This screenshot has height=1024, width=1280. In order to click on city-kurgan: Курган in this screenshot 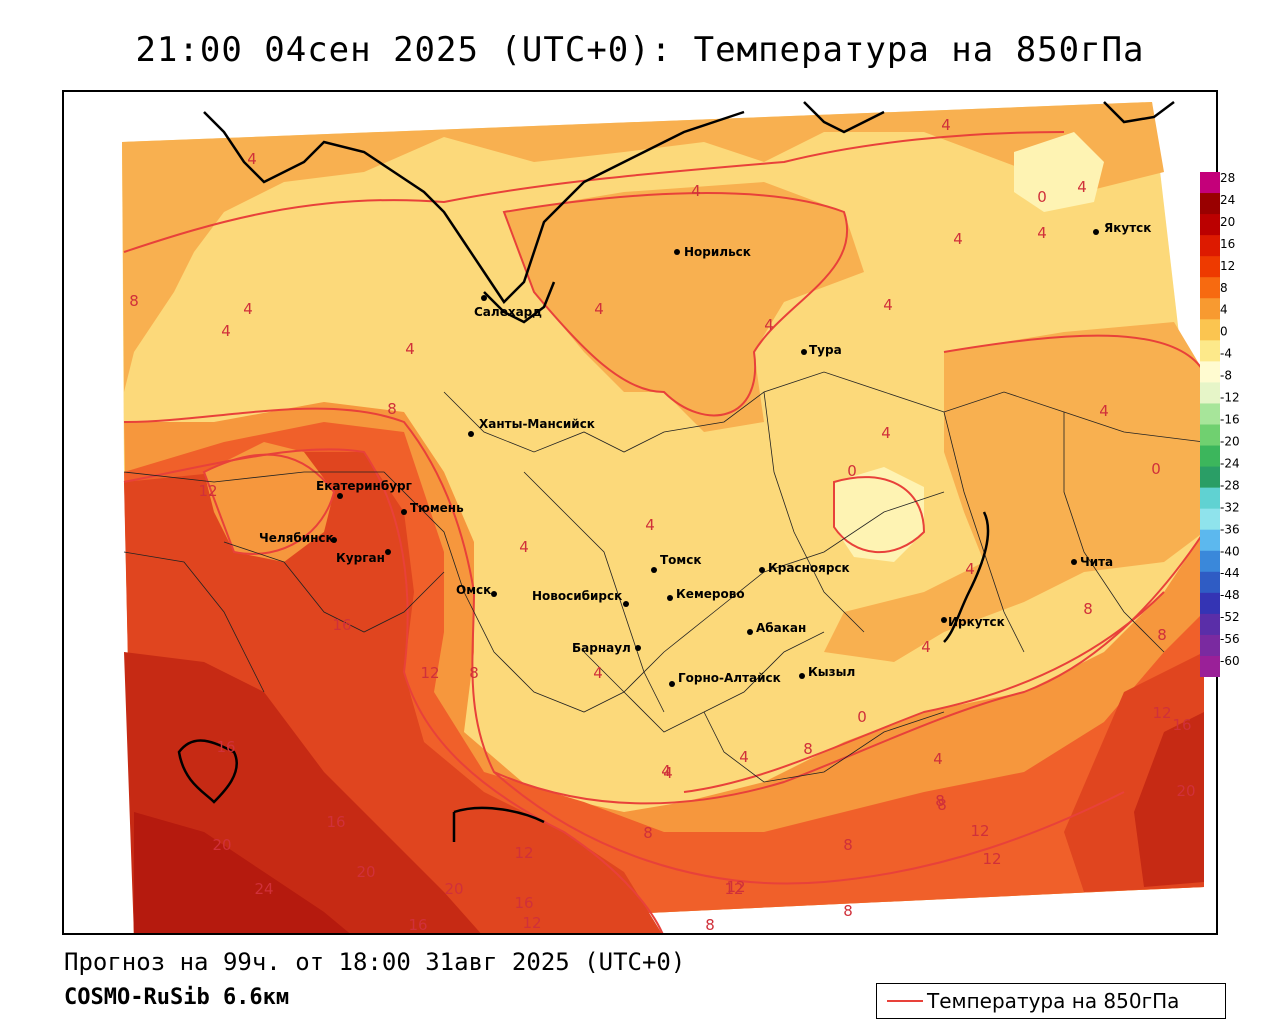, I will do `click(360, 558)`.